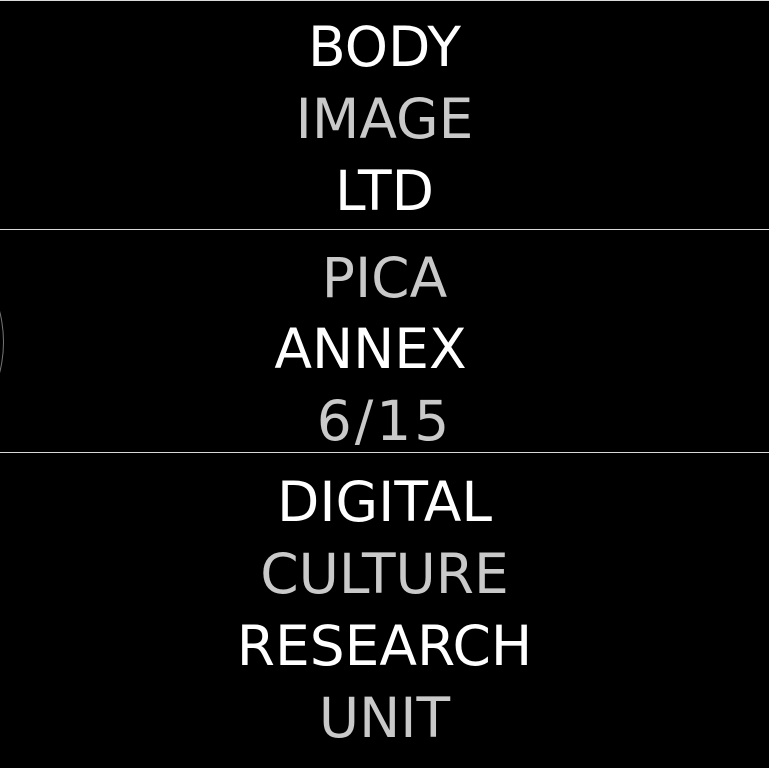  Describe the element at coordinates (384, 47) in the screenshot. I see `text-line-body: BODY` at that location.